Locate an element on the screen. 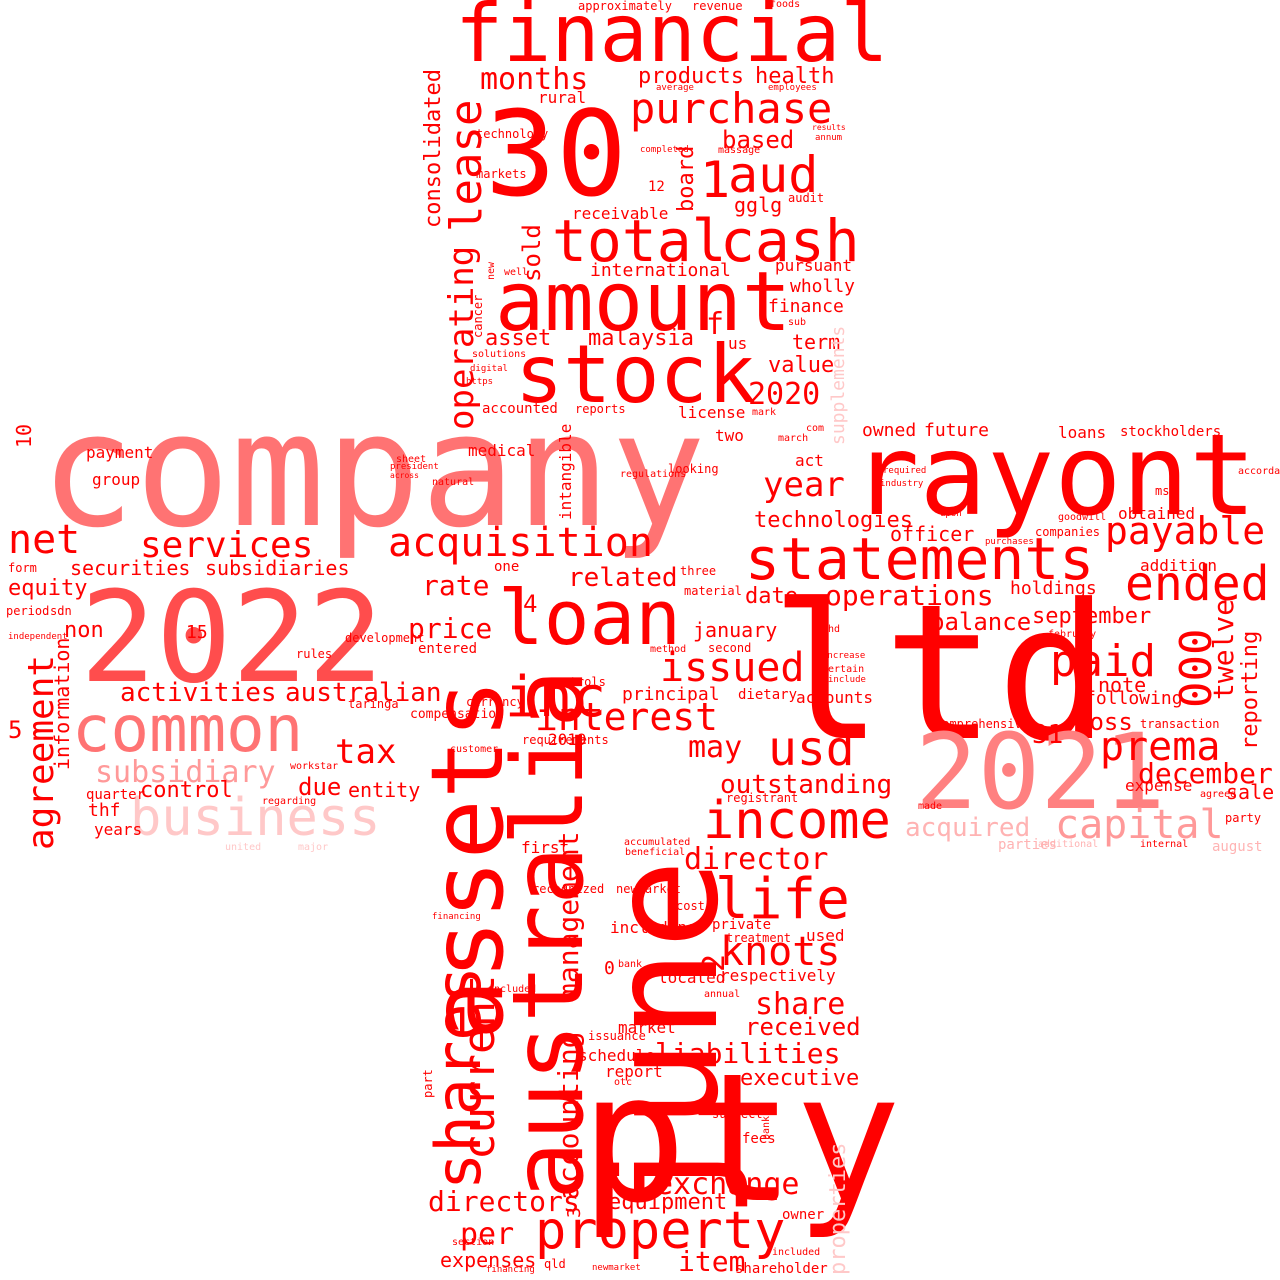 The width and height of the screenshot is (1280, 1280). word-dietary: dietary is located at coordinates (768, 695).